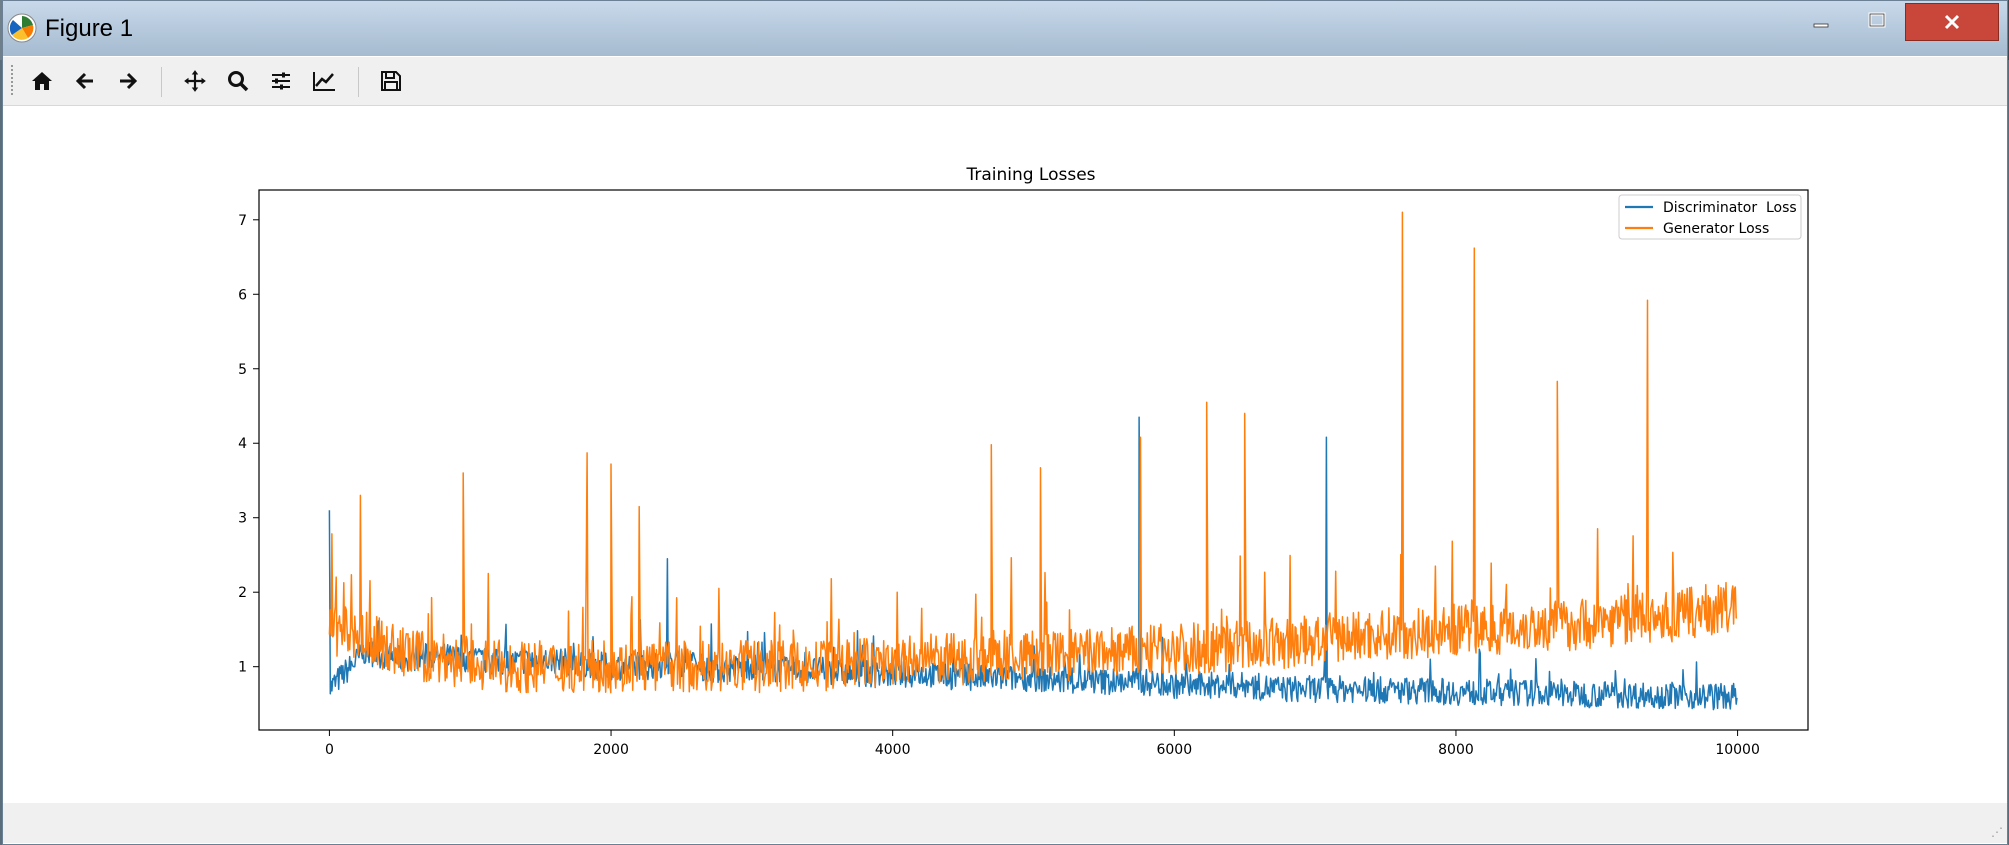 This screenshot has height=845, width=2009. What do you see at coordinates (242, 444) in the screenshot?
I see `y-tick-label: 4` at bounding box center [242, 444].